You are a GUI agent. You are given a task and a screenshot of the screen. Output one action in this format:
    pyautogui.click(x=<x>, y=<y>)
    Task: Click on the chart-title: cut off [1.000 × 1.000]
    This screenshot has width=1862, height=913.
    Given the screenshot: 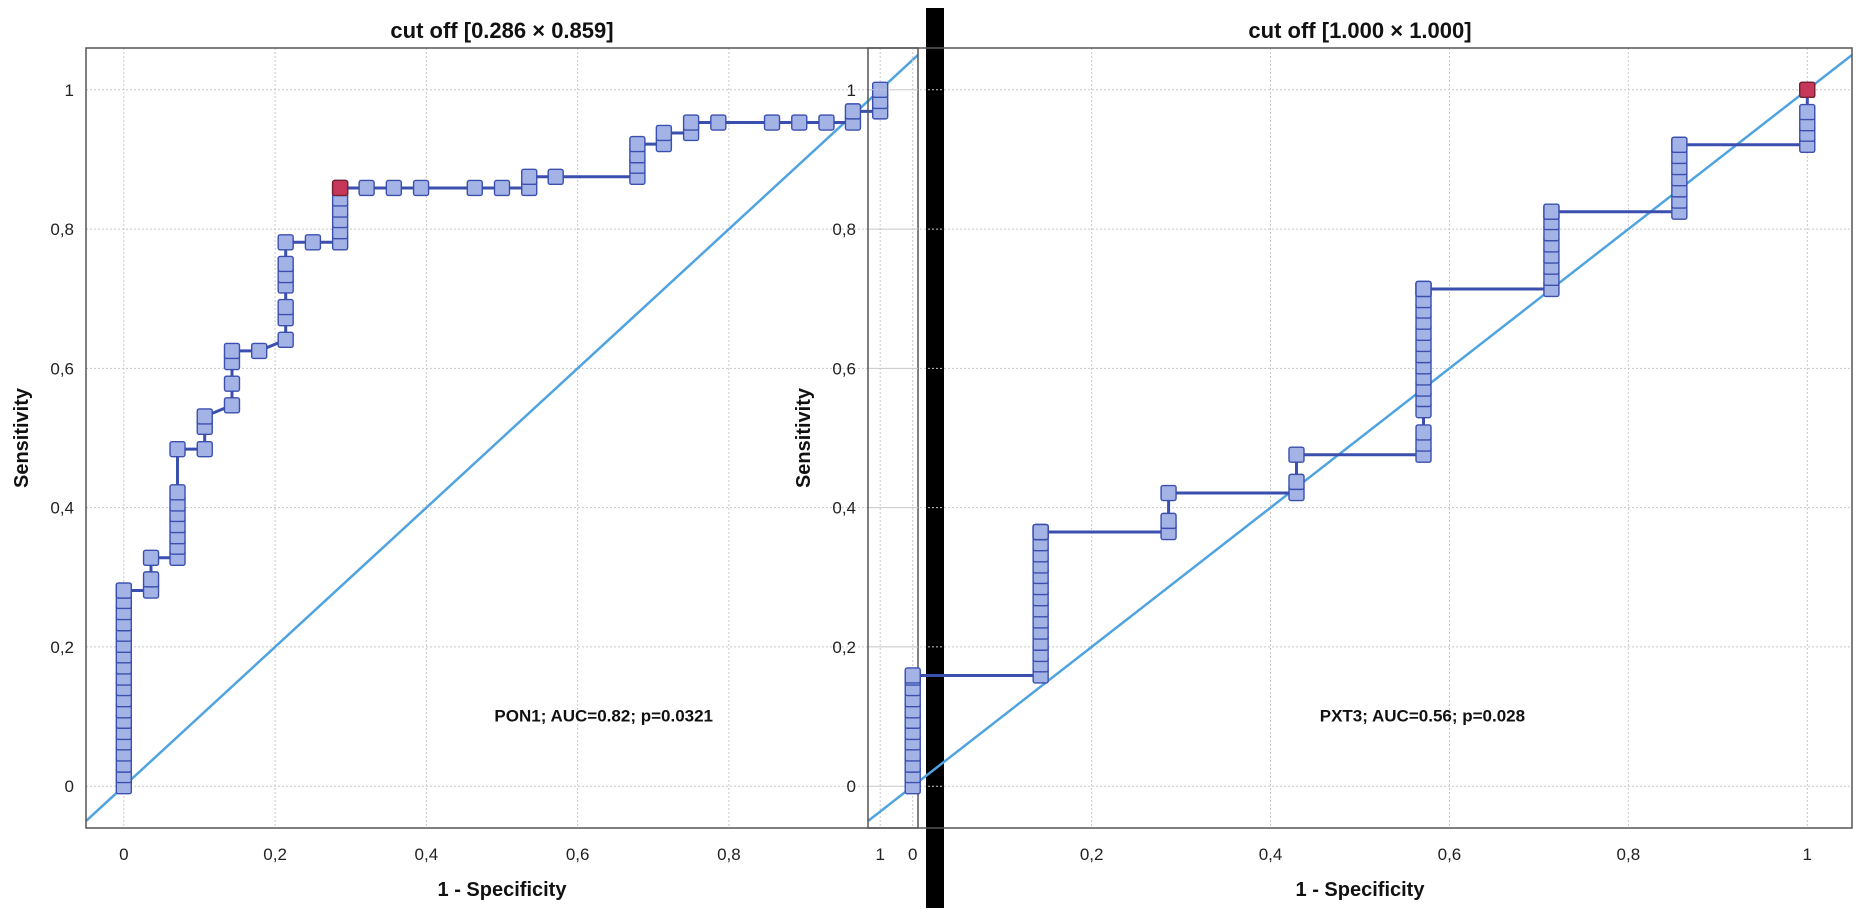 What is the action you would take?
    pyautogui.click(x=1359, y=30)
    